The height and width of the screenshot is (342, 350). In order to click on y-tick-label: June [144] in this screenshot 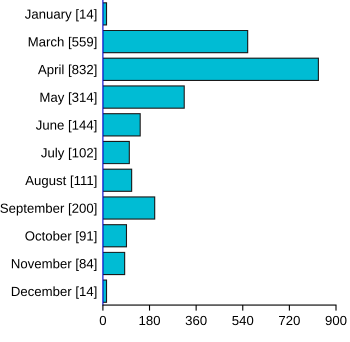, I will do `click(66, 126)`.